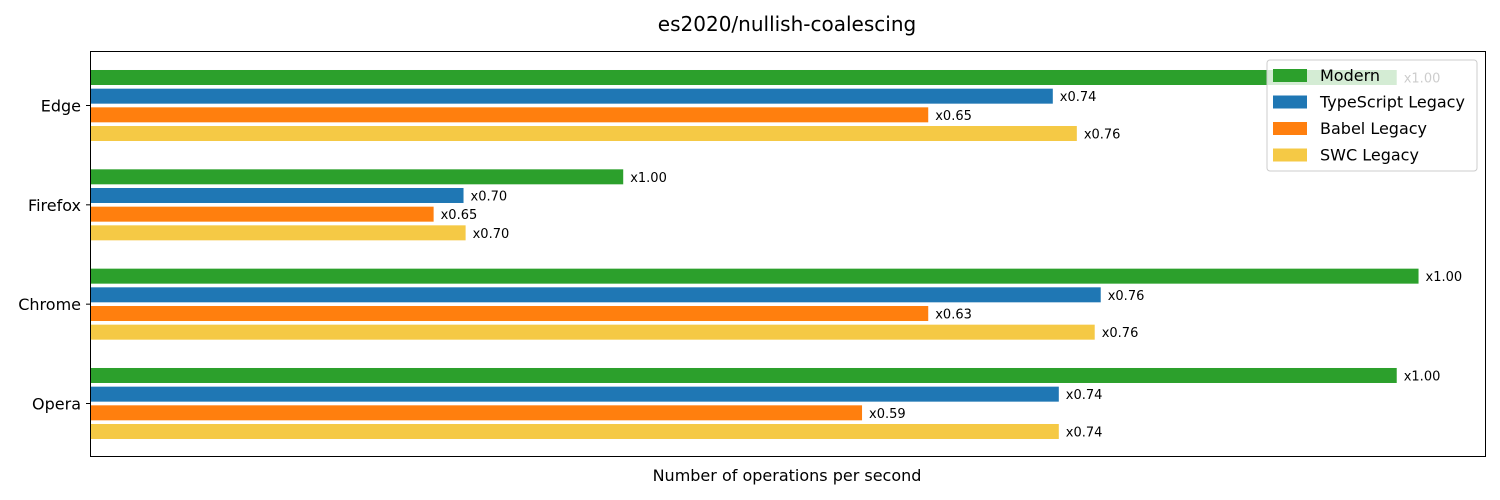  What do you see at coordinates (1422, 376) in the screenshot?
I see `data-label-opera-modern: x1.00` at bounding box center [1422, 376].